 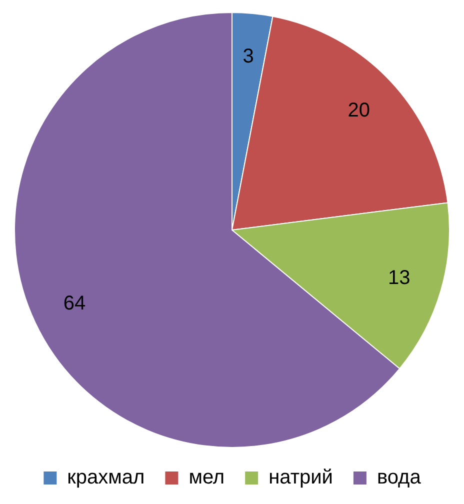 What do you see at coordinates (206, 477) in the screenshot?
I see `legend-label: мел` at bounding box center [206, 477].